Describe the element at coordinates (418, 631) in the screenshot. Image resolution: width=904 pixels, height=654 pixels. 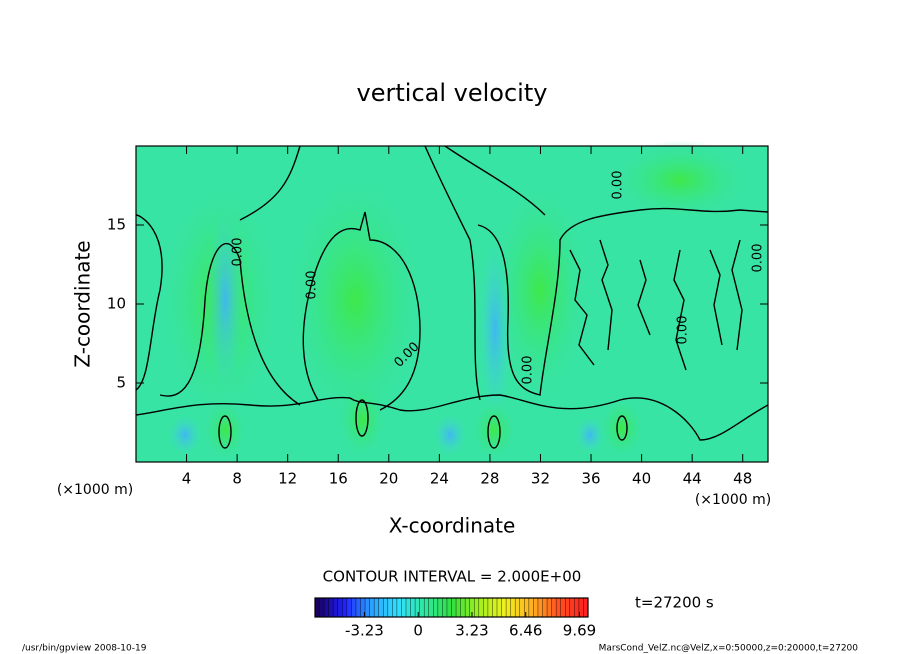
I see `colorbar-tick-label: 0` at that location.